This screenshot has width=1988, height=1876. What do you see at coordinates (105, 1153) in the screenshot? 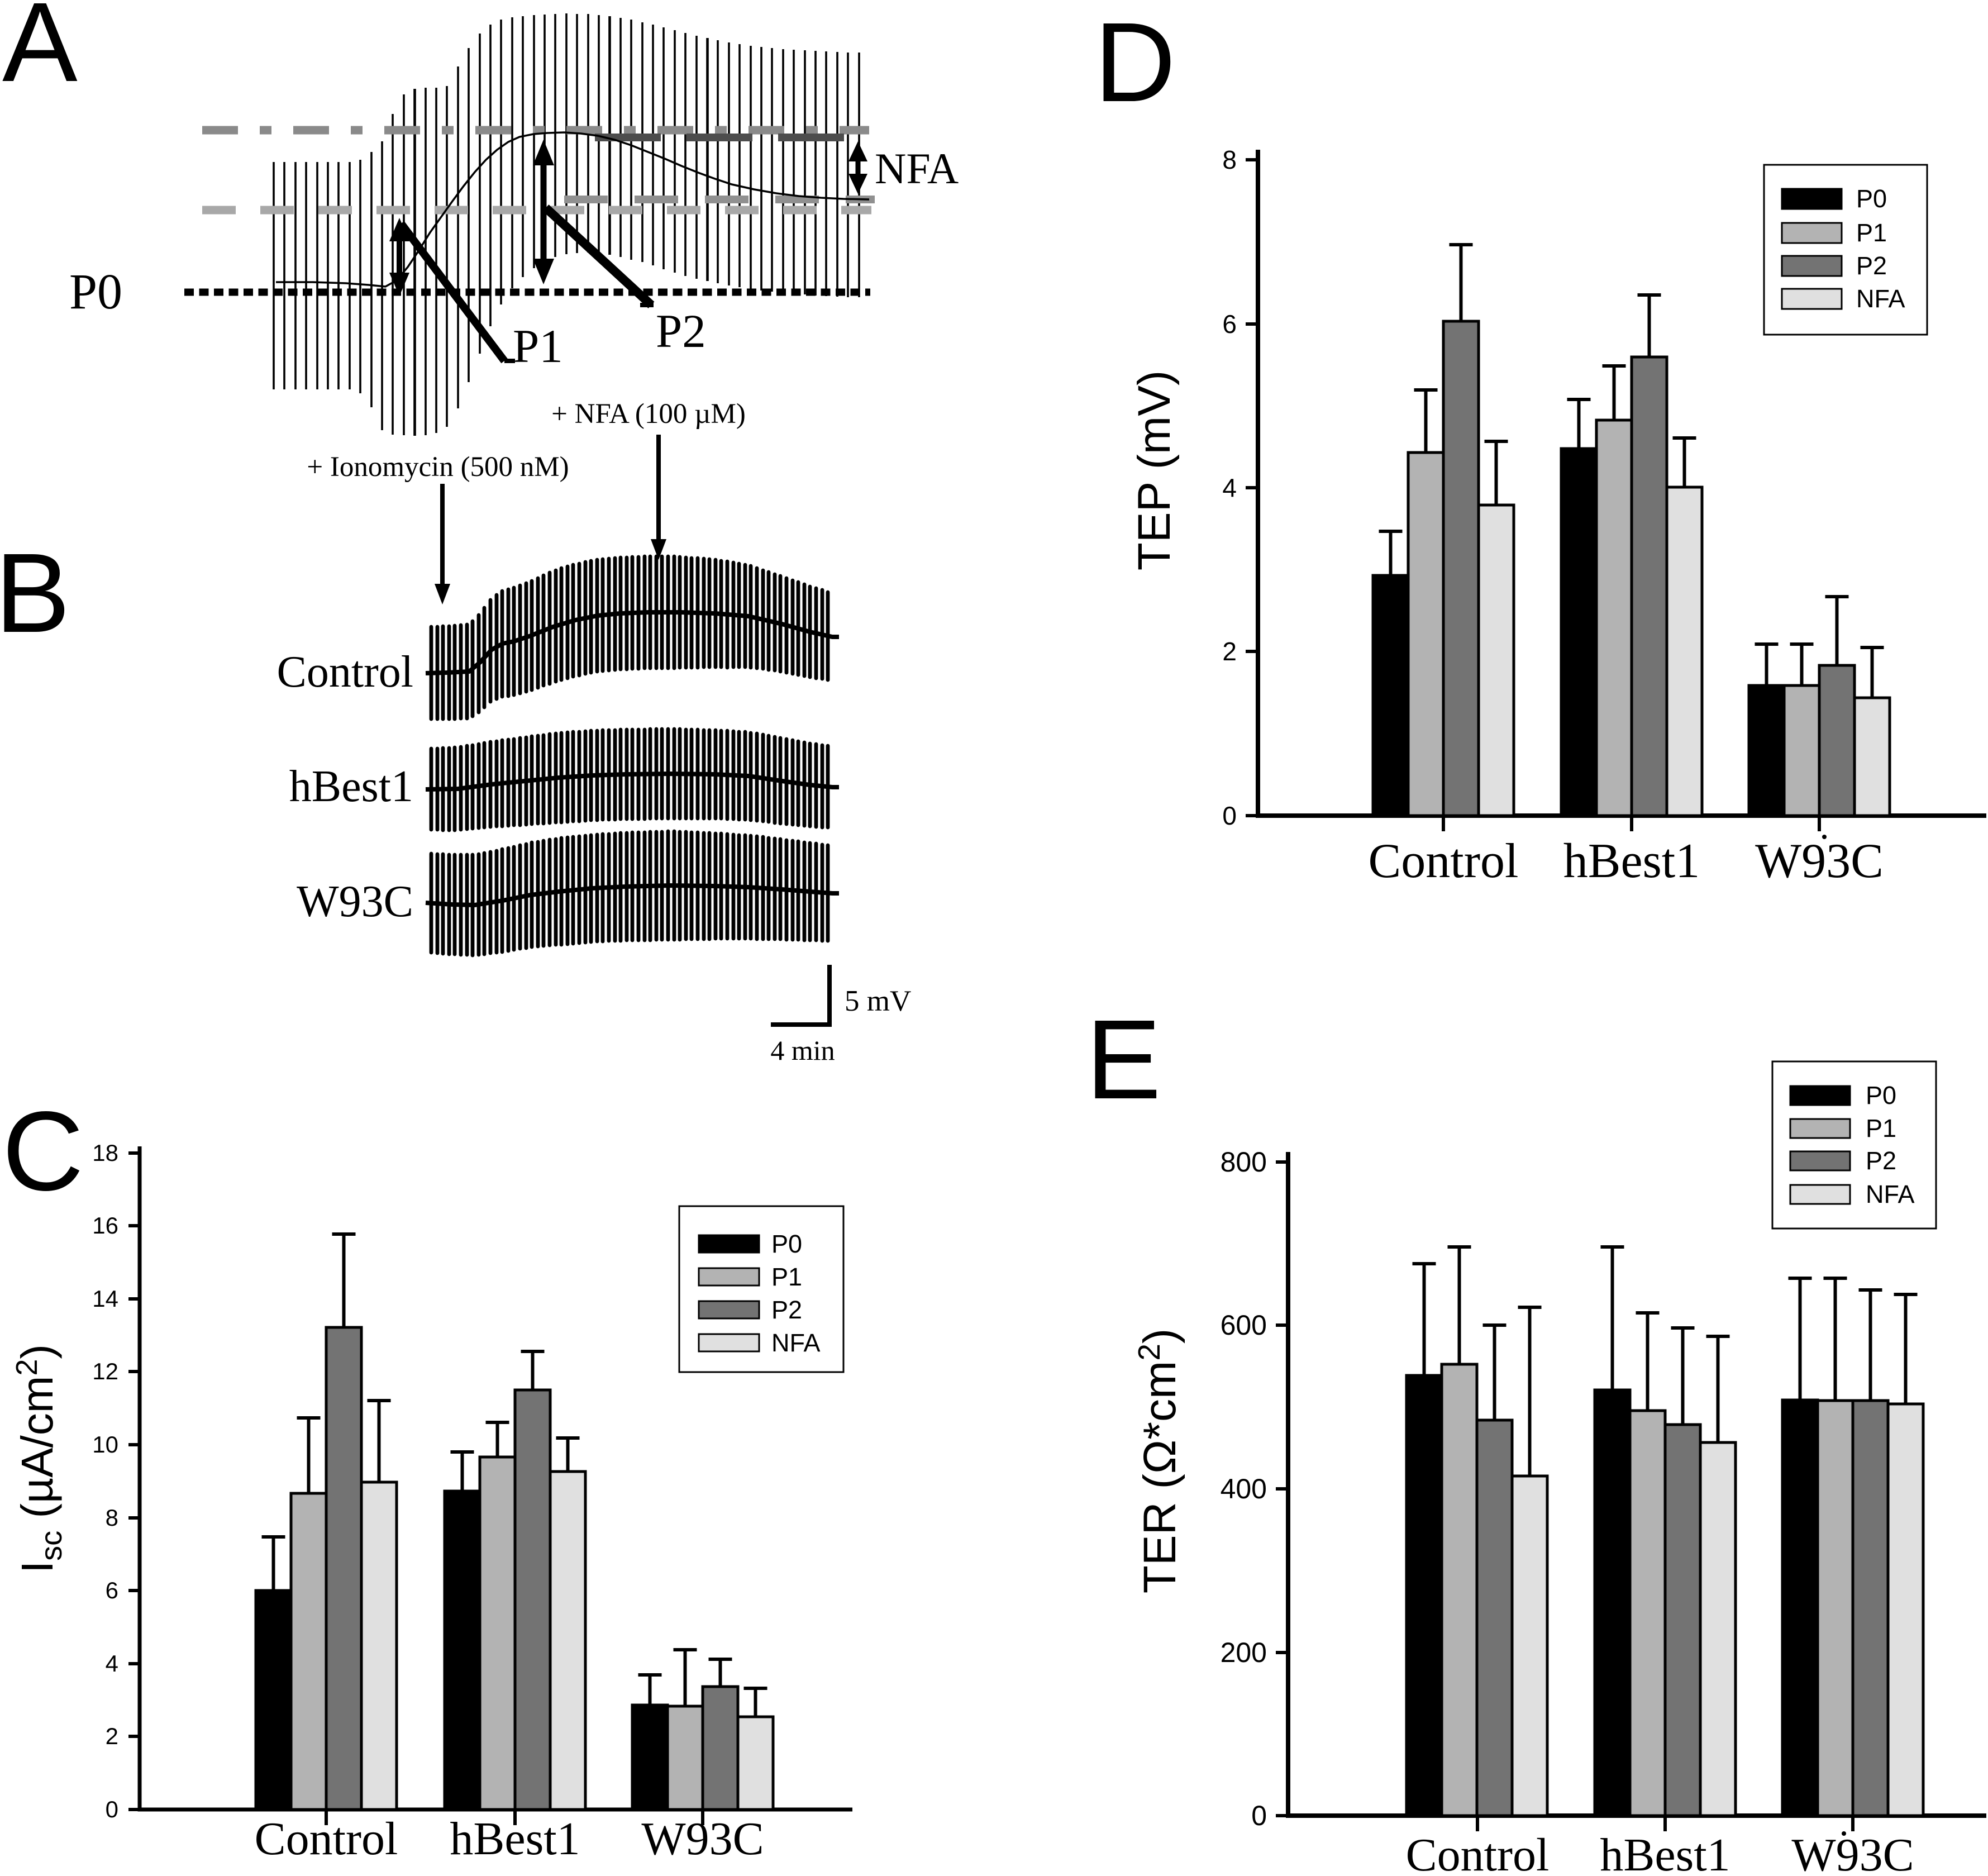
I see `svg-text: 18` at bounding box center [105, 1153].